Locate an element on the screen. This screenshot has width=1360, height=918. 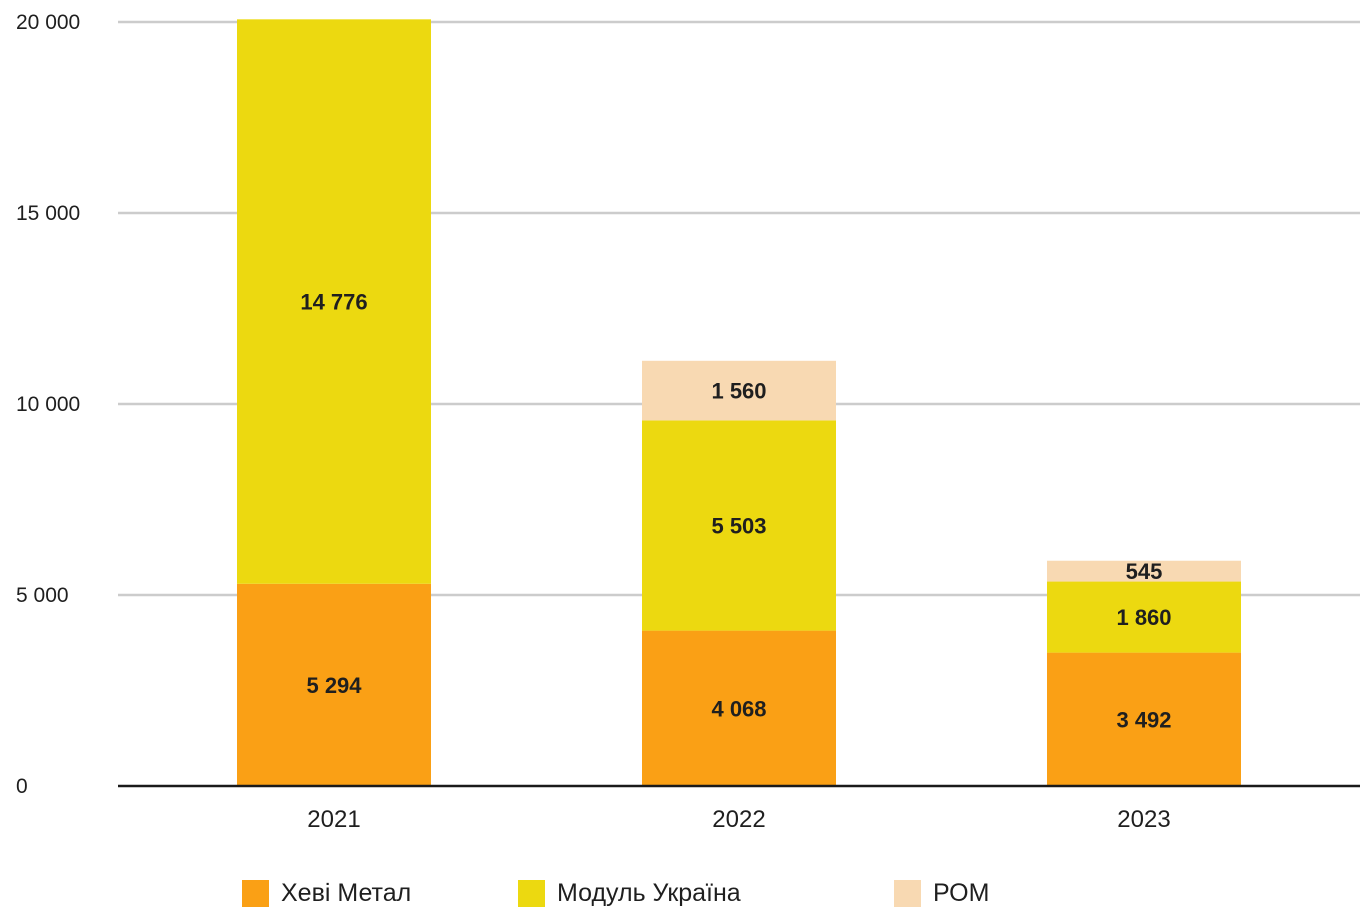
x-tick-label: 2021 is located at coordinates (333, 819).